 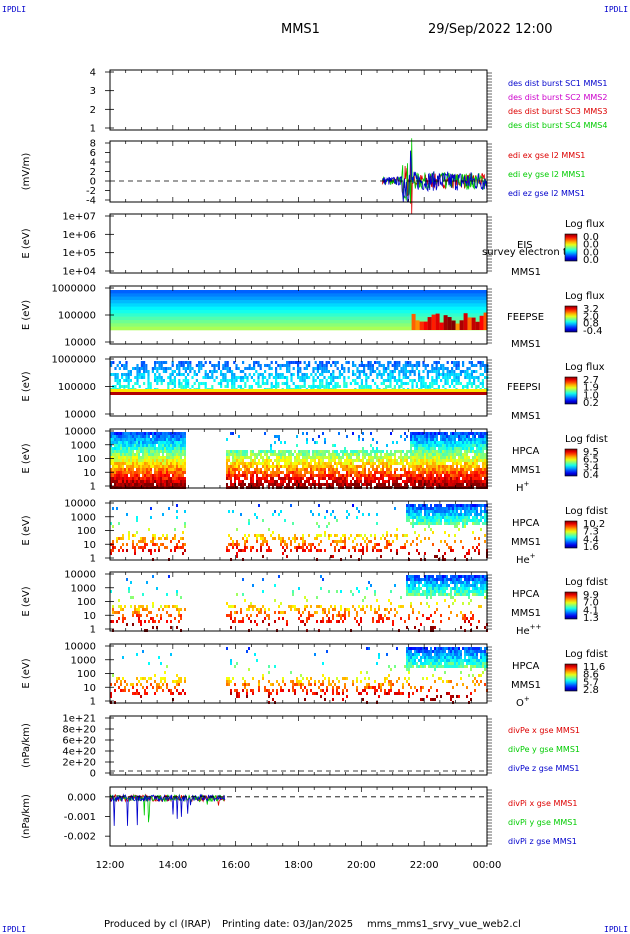 What do you see at coordinates (93, 172) in the screenshot?
I see `y-tick-label: 2` at bounding box center [93, 172].